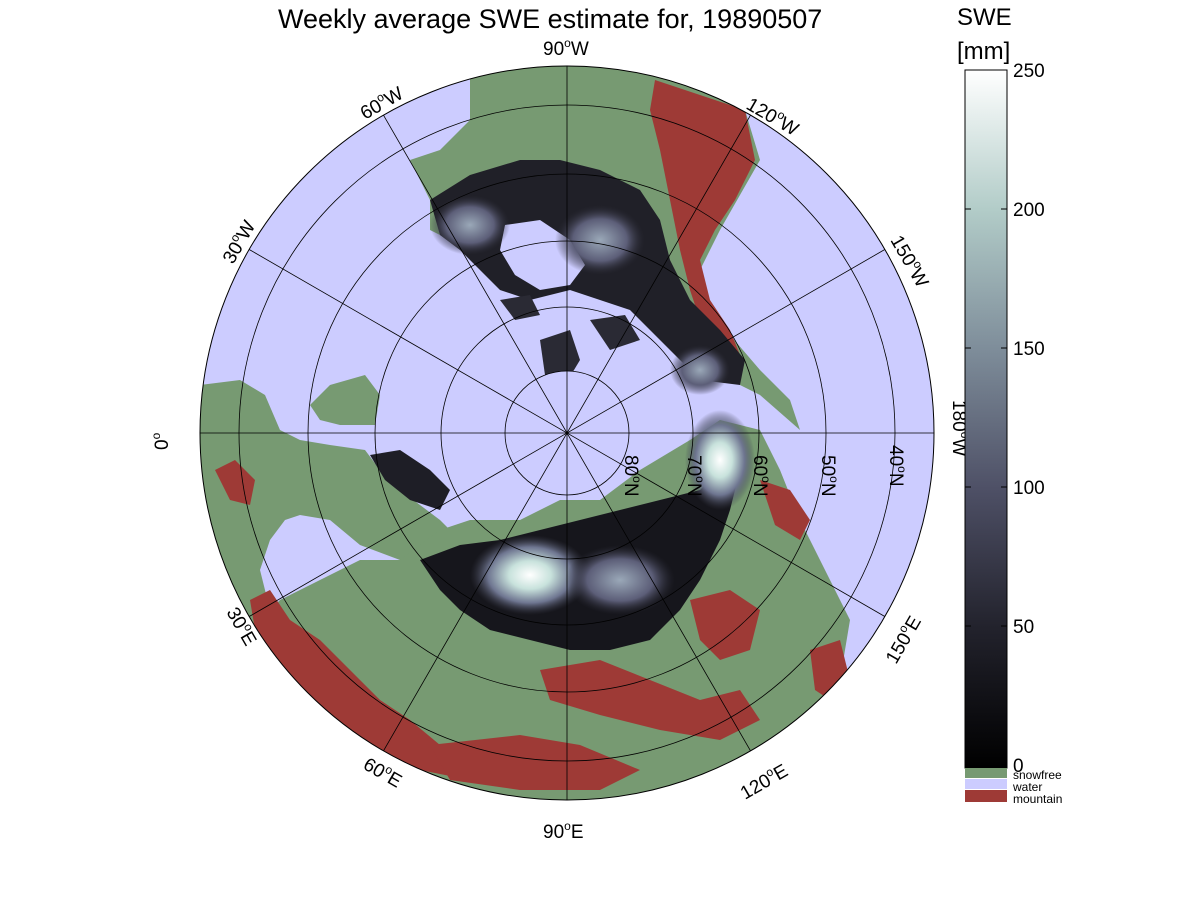 The height and width of the screenshot is (900, 1200). Describe the element at coordinates (1029, 349) in the screenshot. I see `colorbar-tick-label: 150` at that location.